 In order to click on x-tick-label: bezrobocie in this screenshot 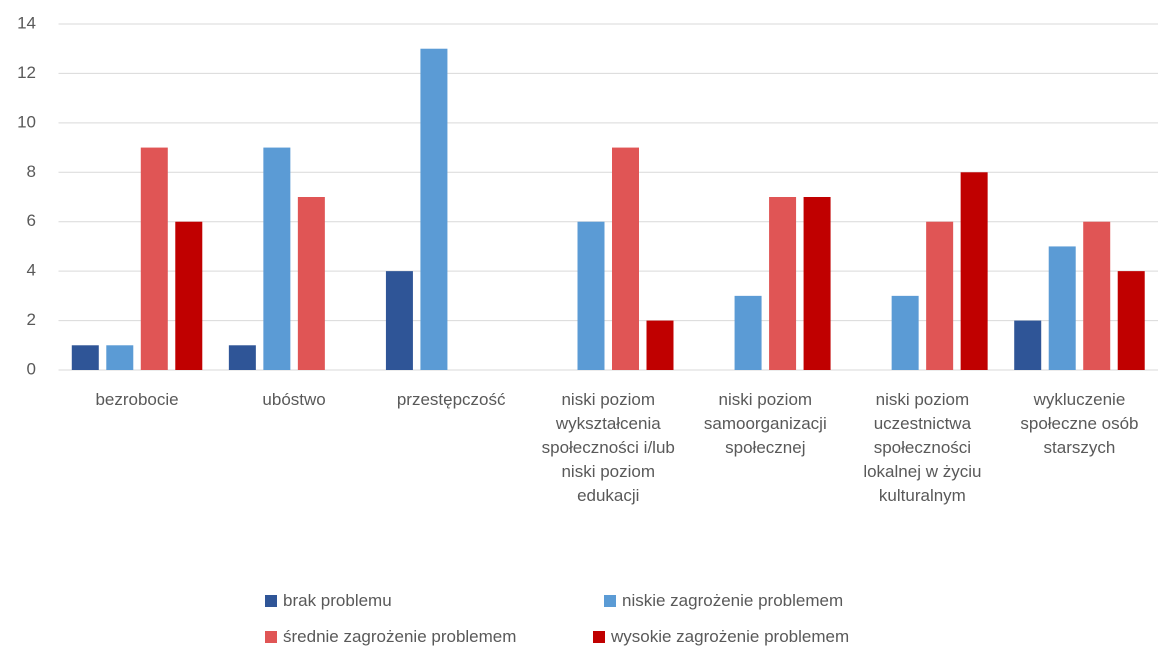, I will do `click(137, 399)`.